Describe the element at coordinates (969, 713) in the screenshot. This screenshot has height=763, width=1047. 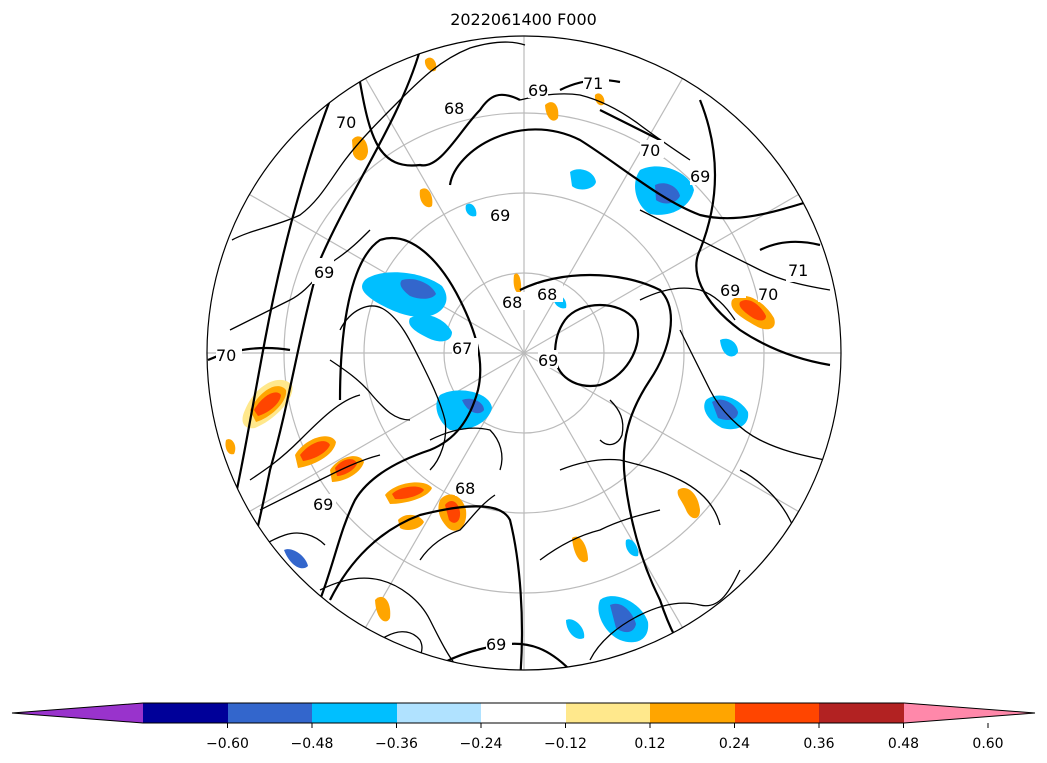
I see `colorbar-extend-max` at that location.